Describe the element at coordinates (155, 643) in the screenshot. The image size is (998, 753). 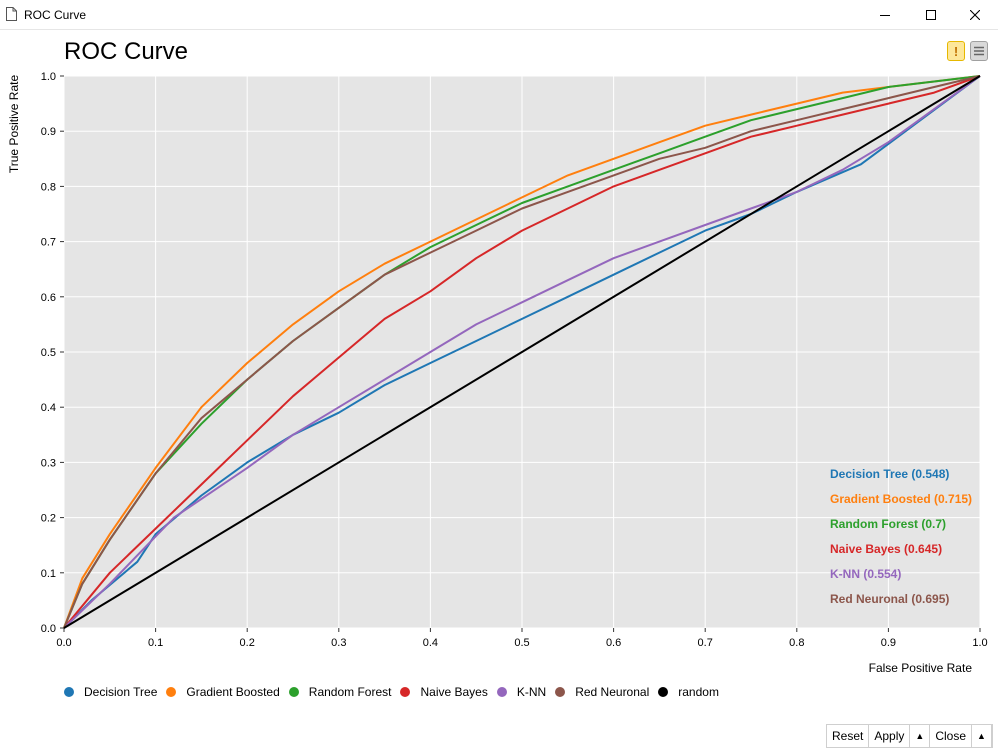
I see `x-tick-label: 0.1` at that location.